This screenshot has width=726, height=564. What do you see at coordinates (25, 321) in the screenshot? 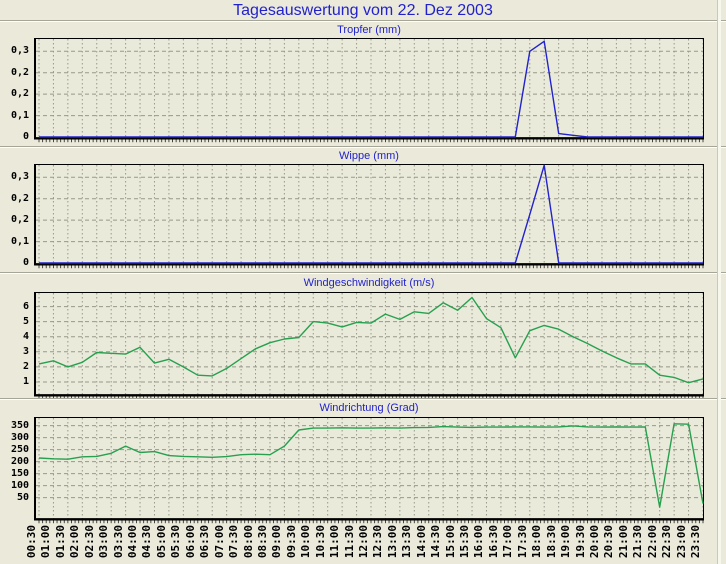
I see `y-tick-label: 5` at bounding box center [25, 321].